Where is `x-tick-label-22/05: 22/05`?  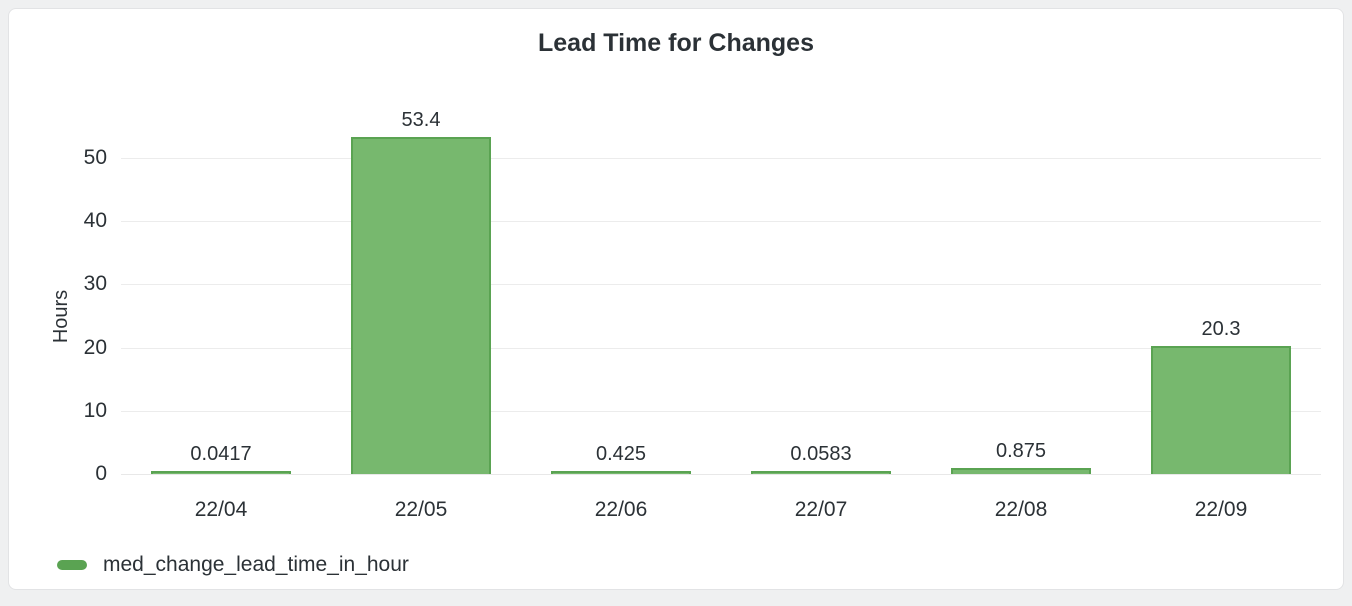
x-tick-label-22/05: 22/05 is located at coordinates (421, 509).